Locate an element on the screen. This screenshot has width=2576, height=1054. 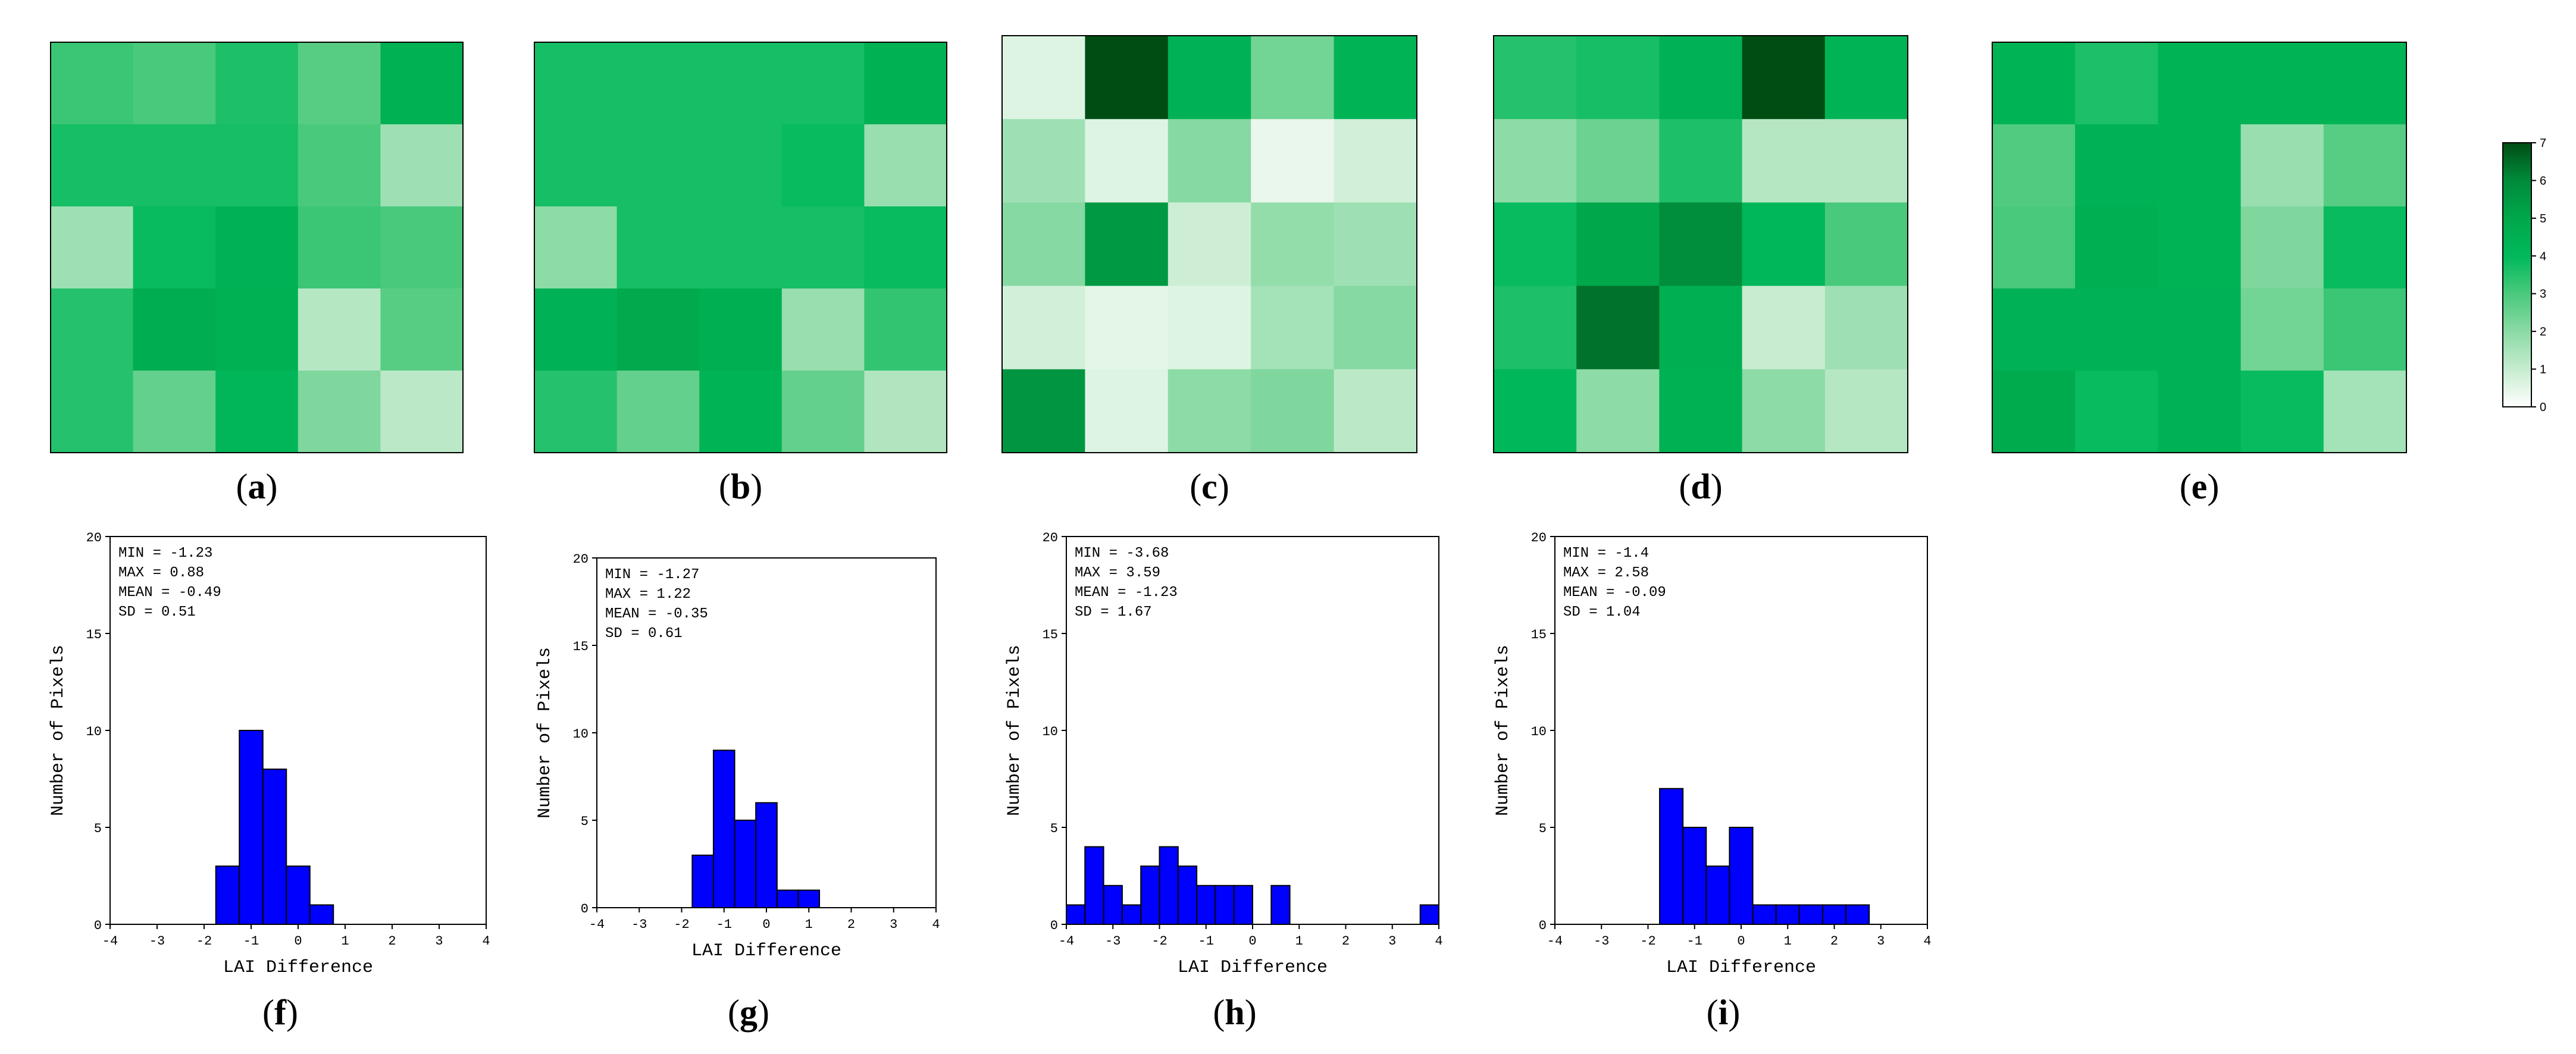
colorbar-tick-label: 4 is located at coordinates (2543, 256).